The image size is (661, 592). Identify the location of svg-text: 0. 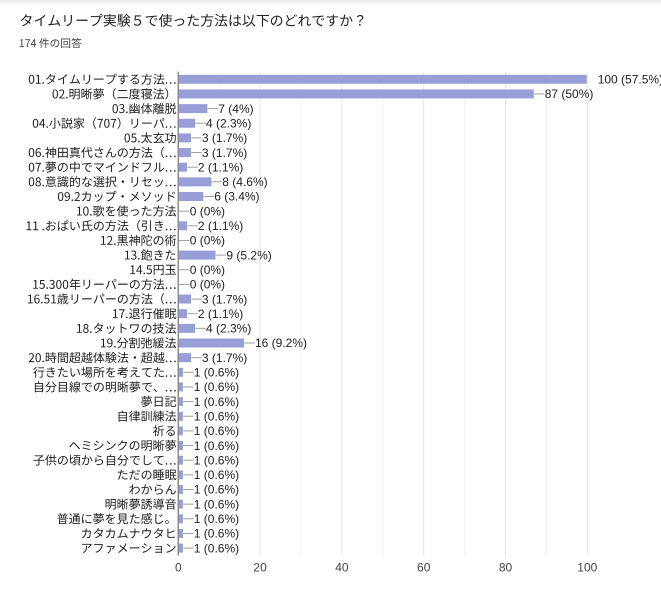
(178, 568).